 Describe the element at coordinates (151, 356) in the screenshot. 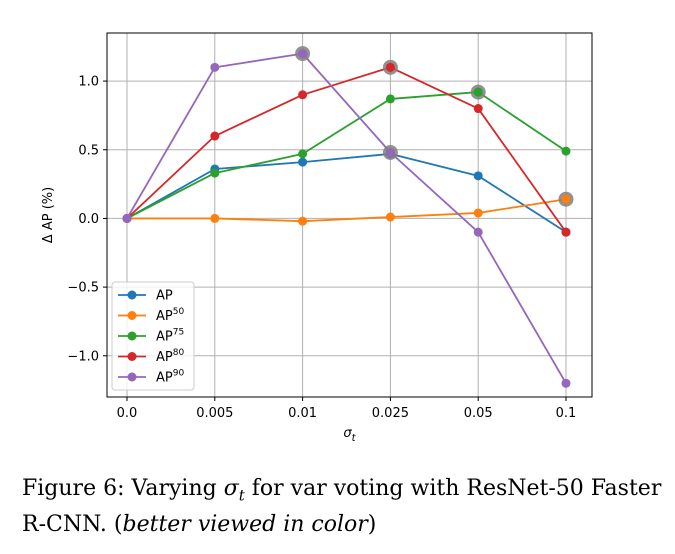

I see `legend-item: AP80` at that location.